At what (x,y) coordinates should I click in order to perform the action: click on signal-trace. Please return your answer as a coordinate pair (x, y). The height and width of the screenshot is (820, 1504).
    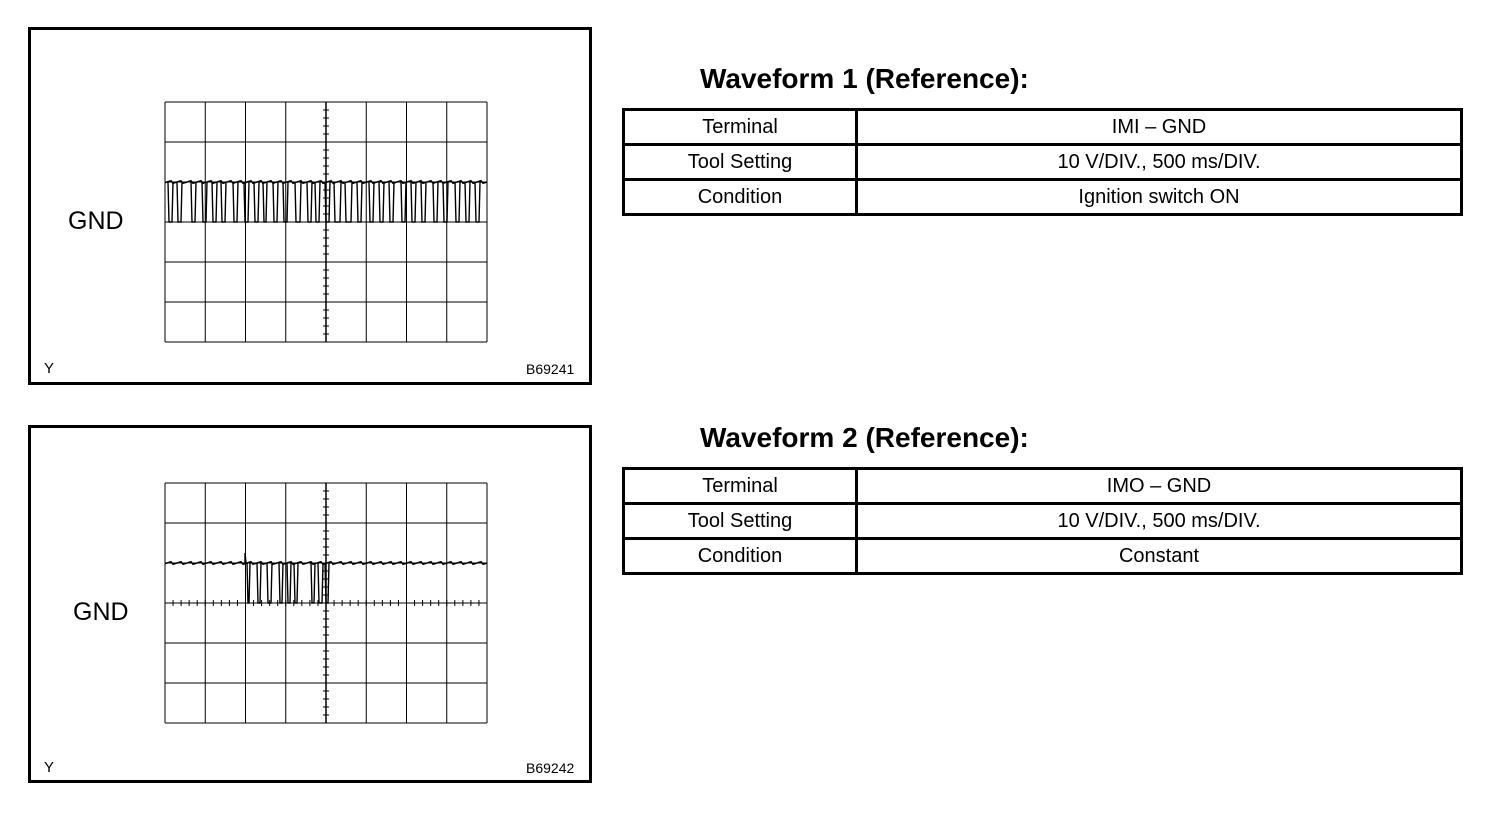
    Looking at the image, I should click on (326, 563).